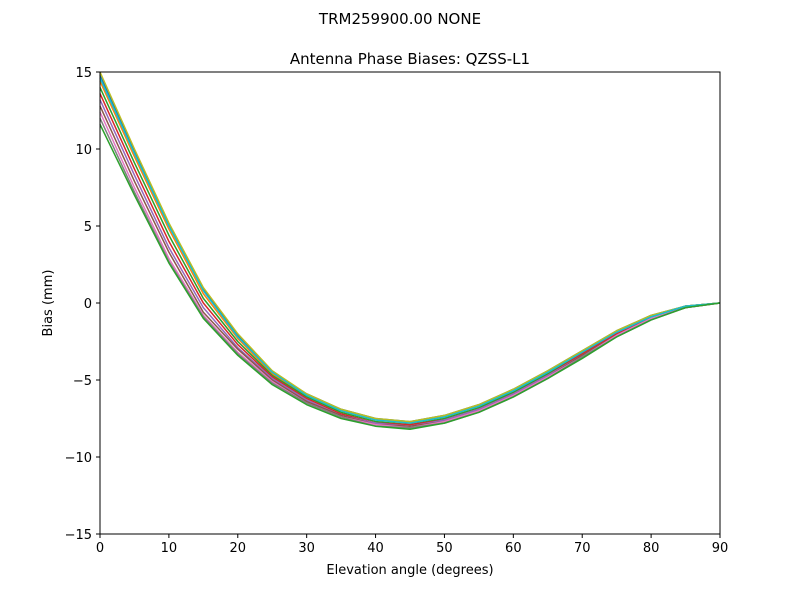 Image resolution: width=800 pixels, height=600 pixels. I want to click on x-tick-label: 60, so click(513, 548).